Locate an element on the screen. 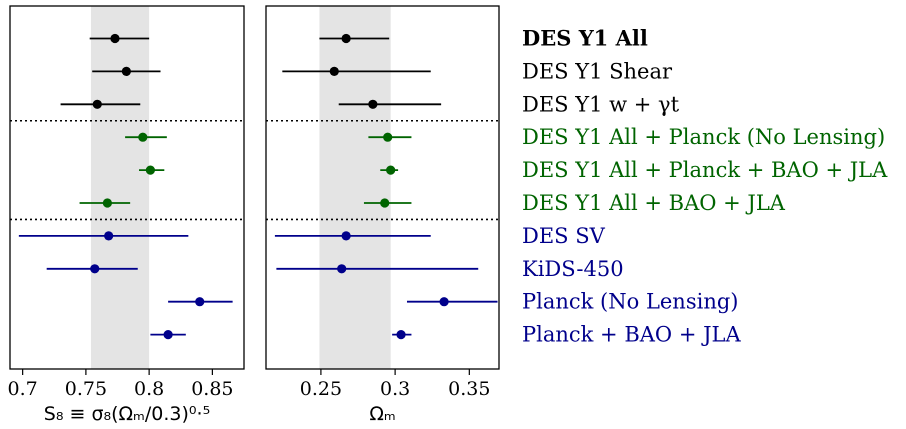  reference-band-s8 is located at coordinates (120, 187).